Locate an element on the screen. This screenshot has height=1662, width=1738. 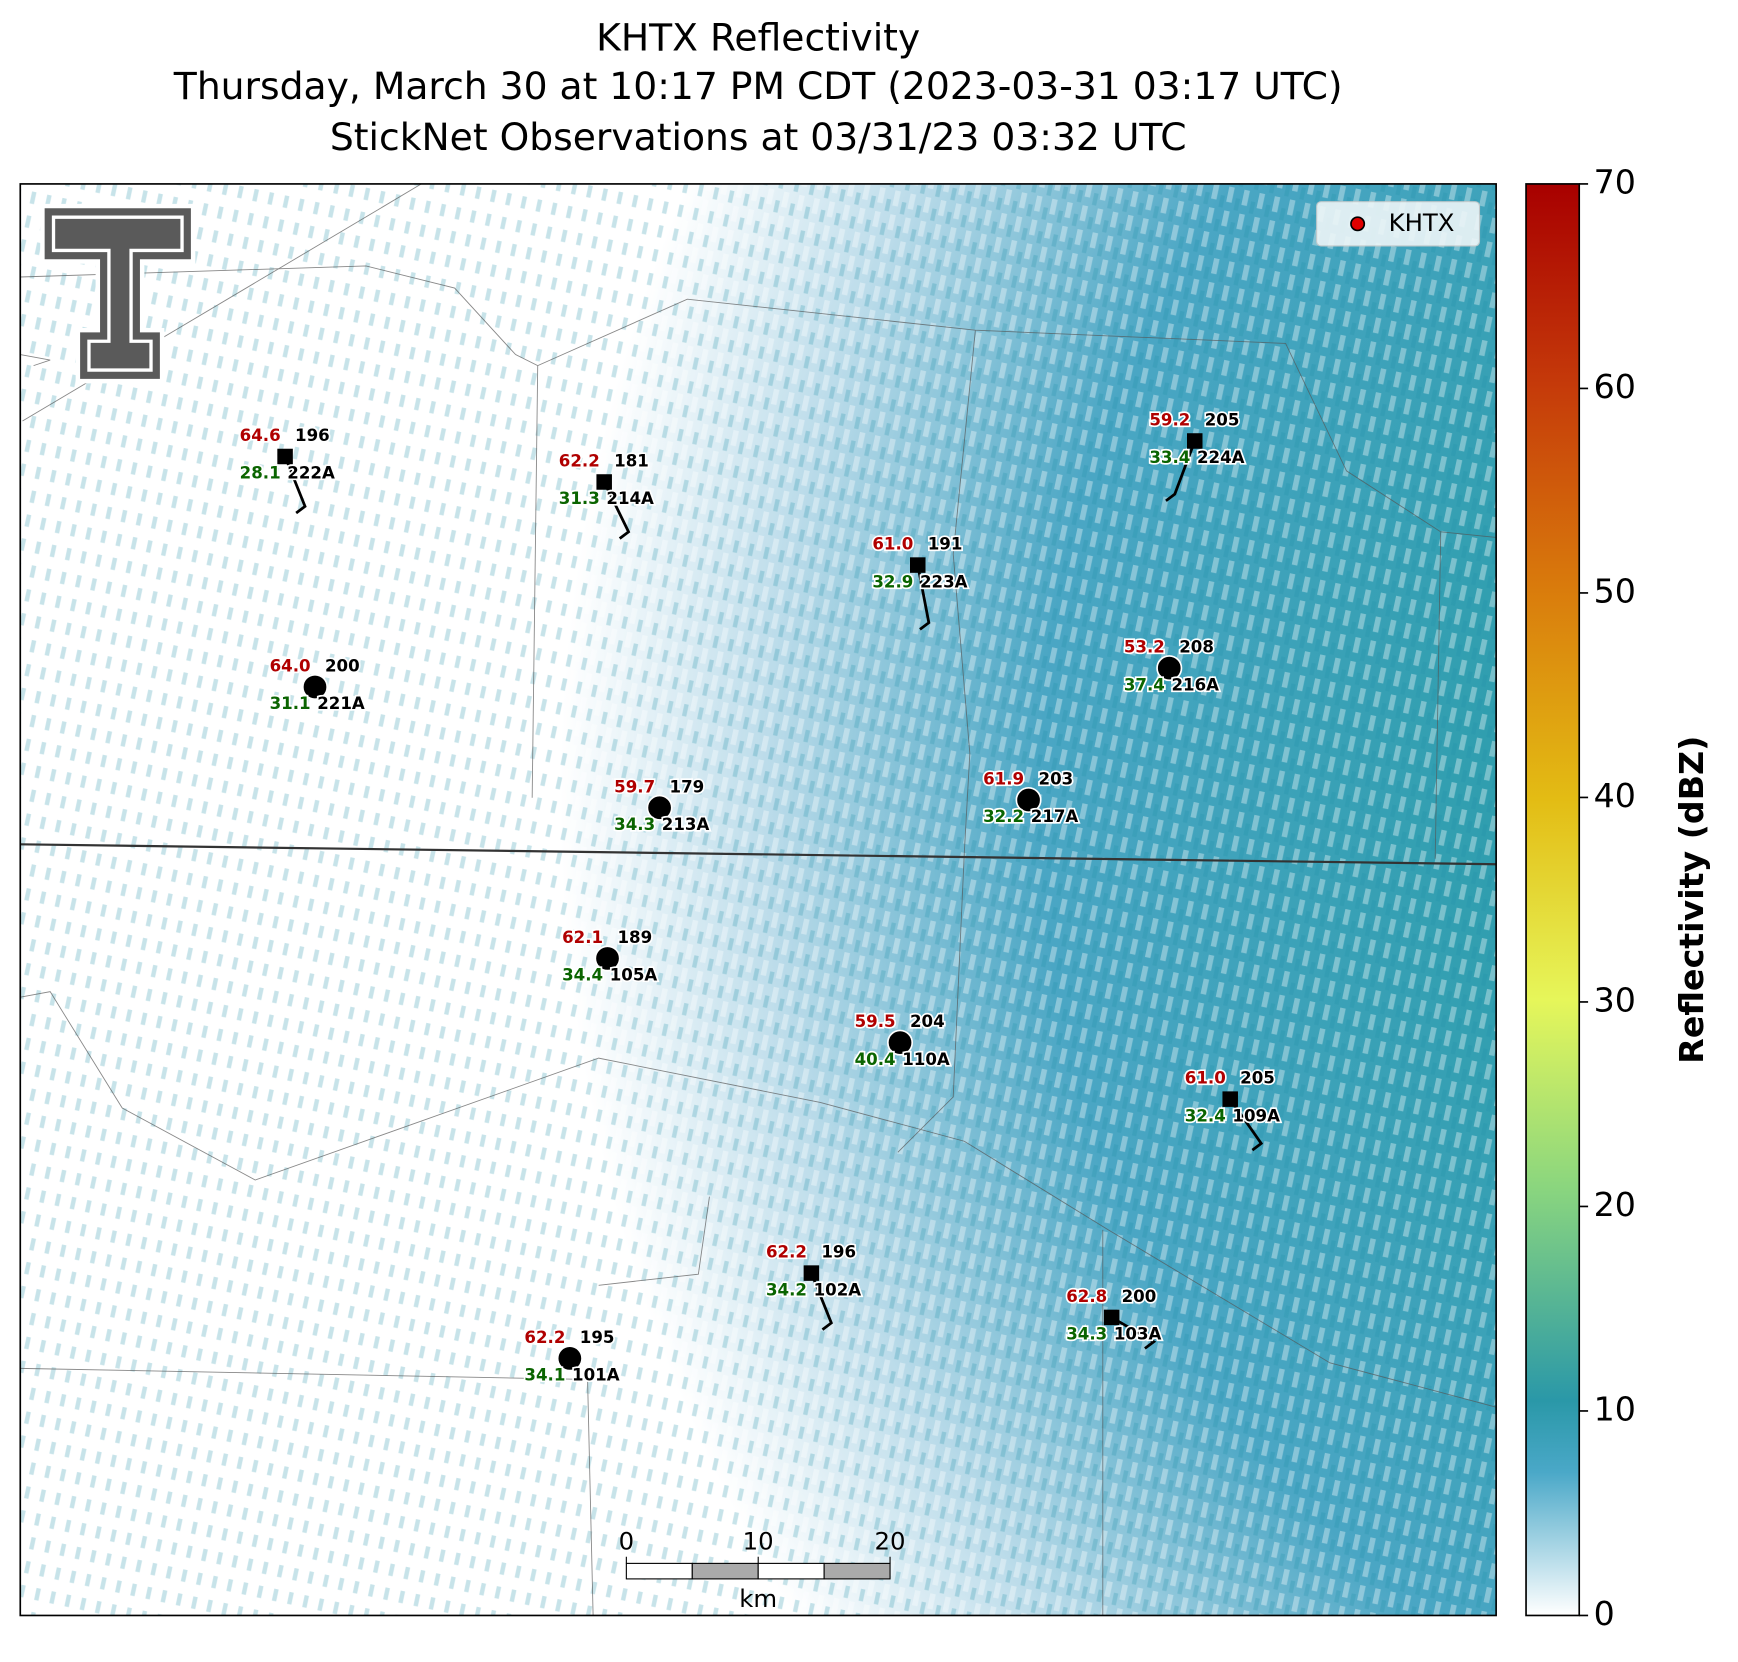
station-green-value: 32.2 is located at coordinates (1003, 816).